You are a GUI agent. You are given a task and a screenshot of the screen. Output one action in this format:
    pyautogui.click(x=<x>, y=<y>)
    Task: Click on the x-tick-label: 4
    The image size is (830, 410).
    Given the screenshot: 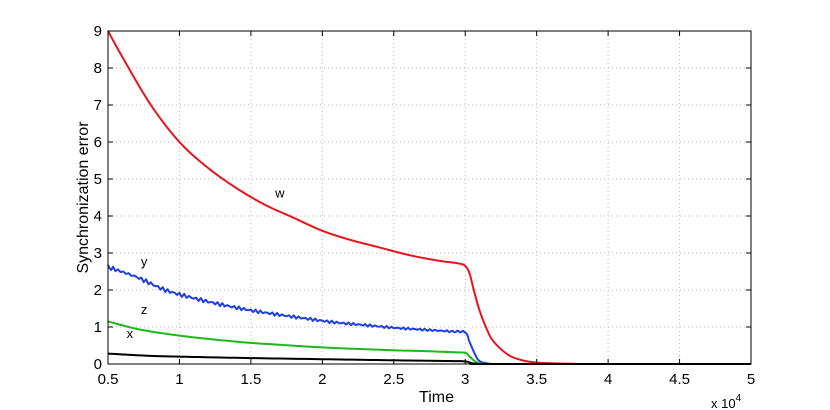 What is the action you would take?
    pyautogui.click(x=608, y=379)
    